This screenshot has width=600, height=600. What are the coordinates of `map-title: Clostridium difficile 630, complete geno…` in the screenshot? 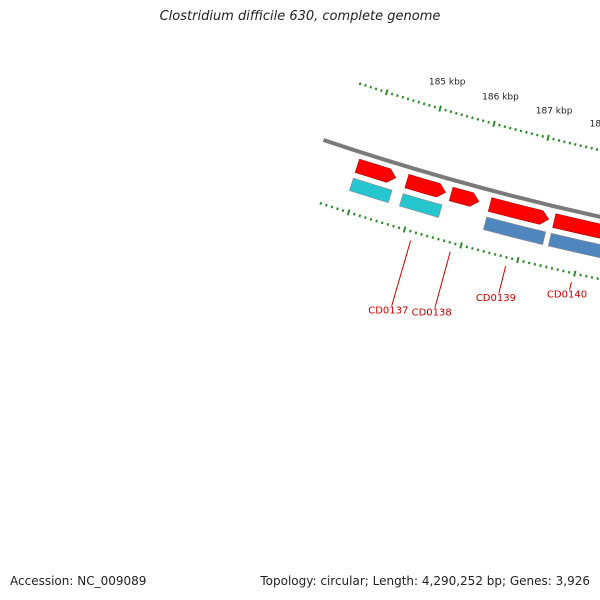 It's located at (300, 16).